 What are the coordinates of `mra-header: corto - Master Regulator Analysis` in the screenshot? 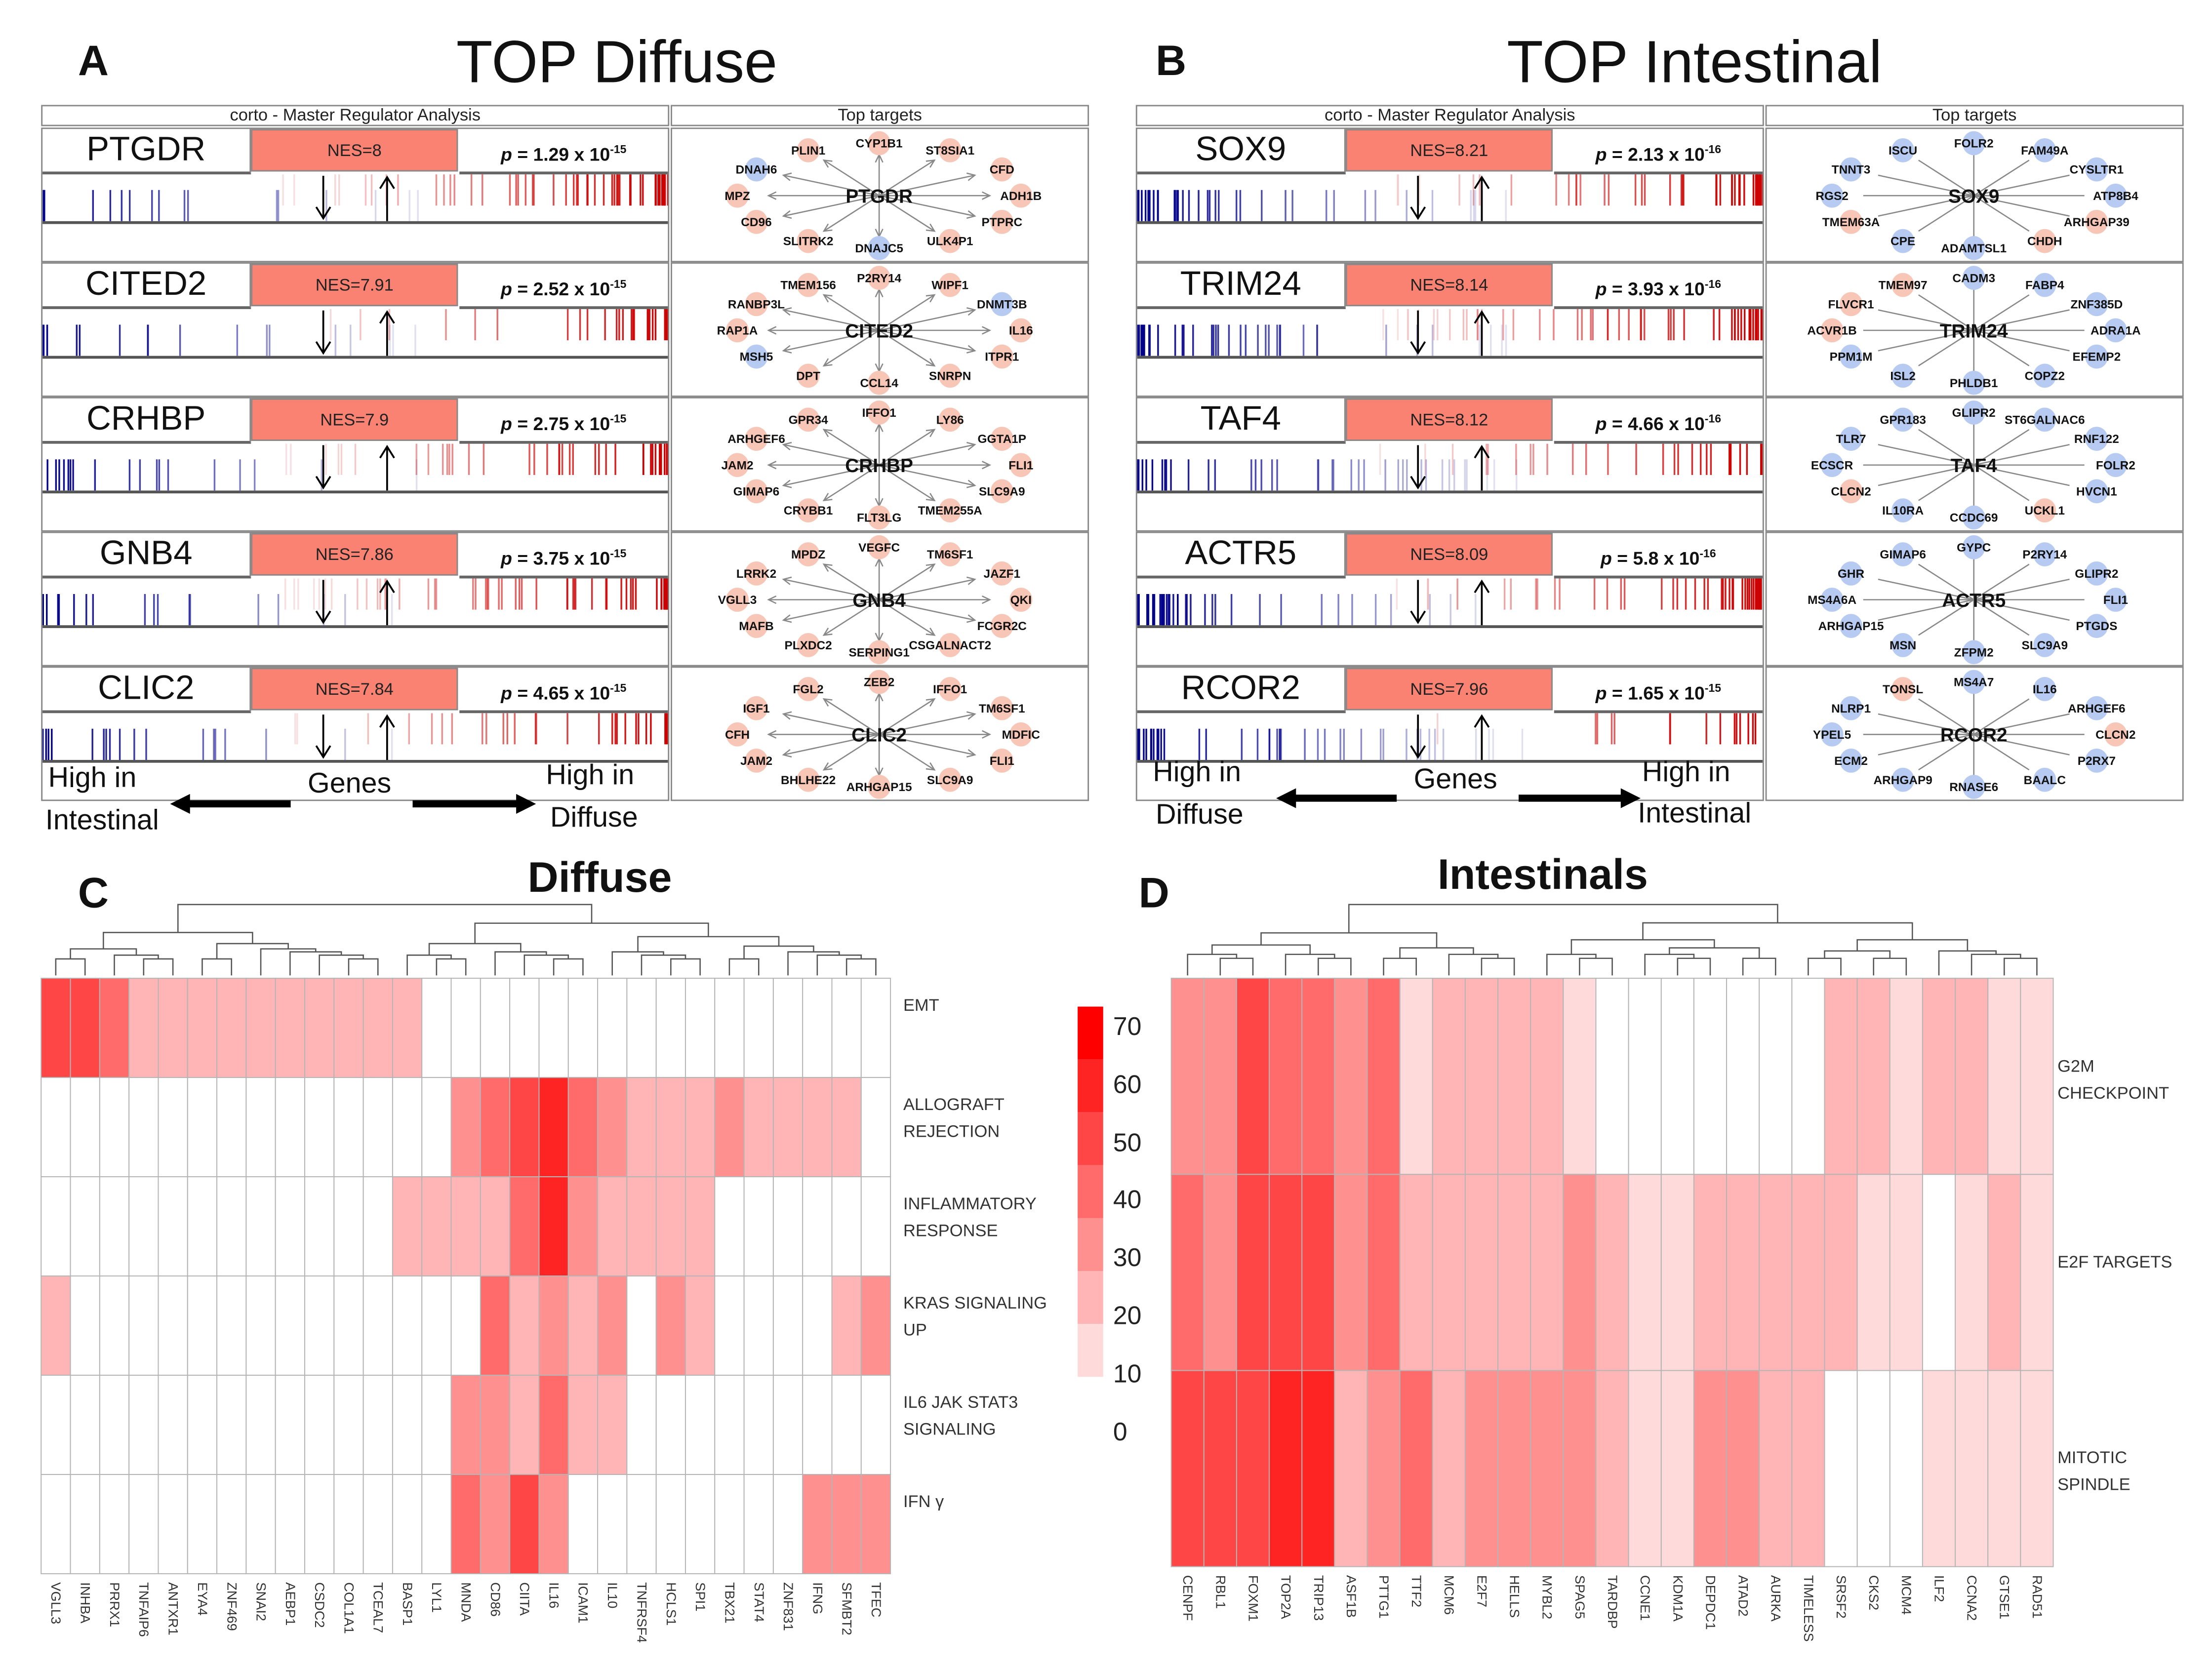 It's located at (356, 115).